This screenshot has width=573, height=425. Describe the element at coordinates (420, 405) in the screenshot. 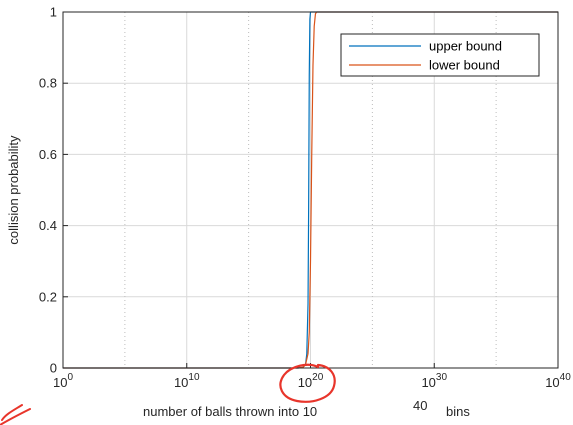

I see `x-axis-label-superscript: 40` at that location.